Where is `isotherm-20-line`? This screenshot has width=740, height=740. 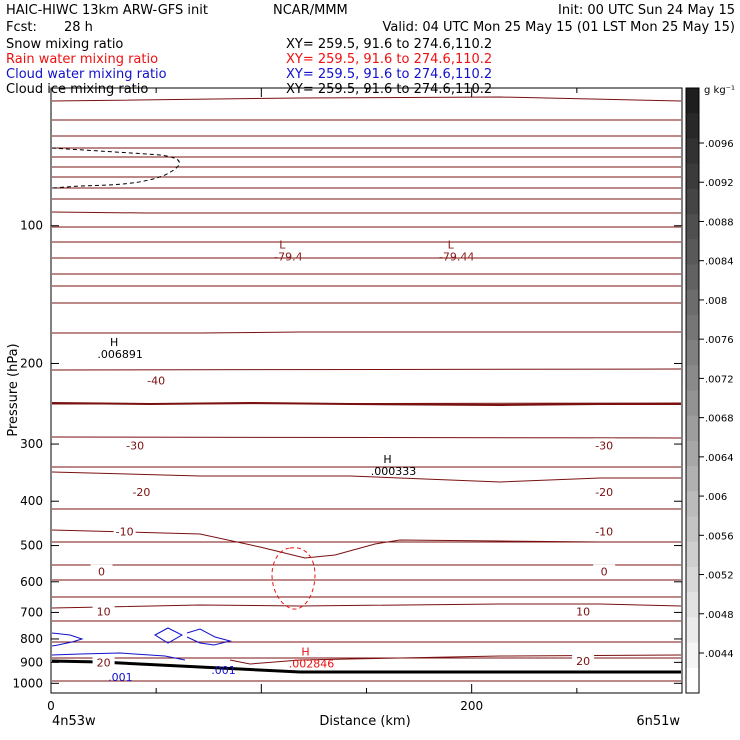 isotherm-20-line is located at coordinates (366, 606).